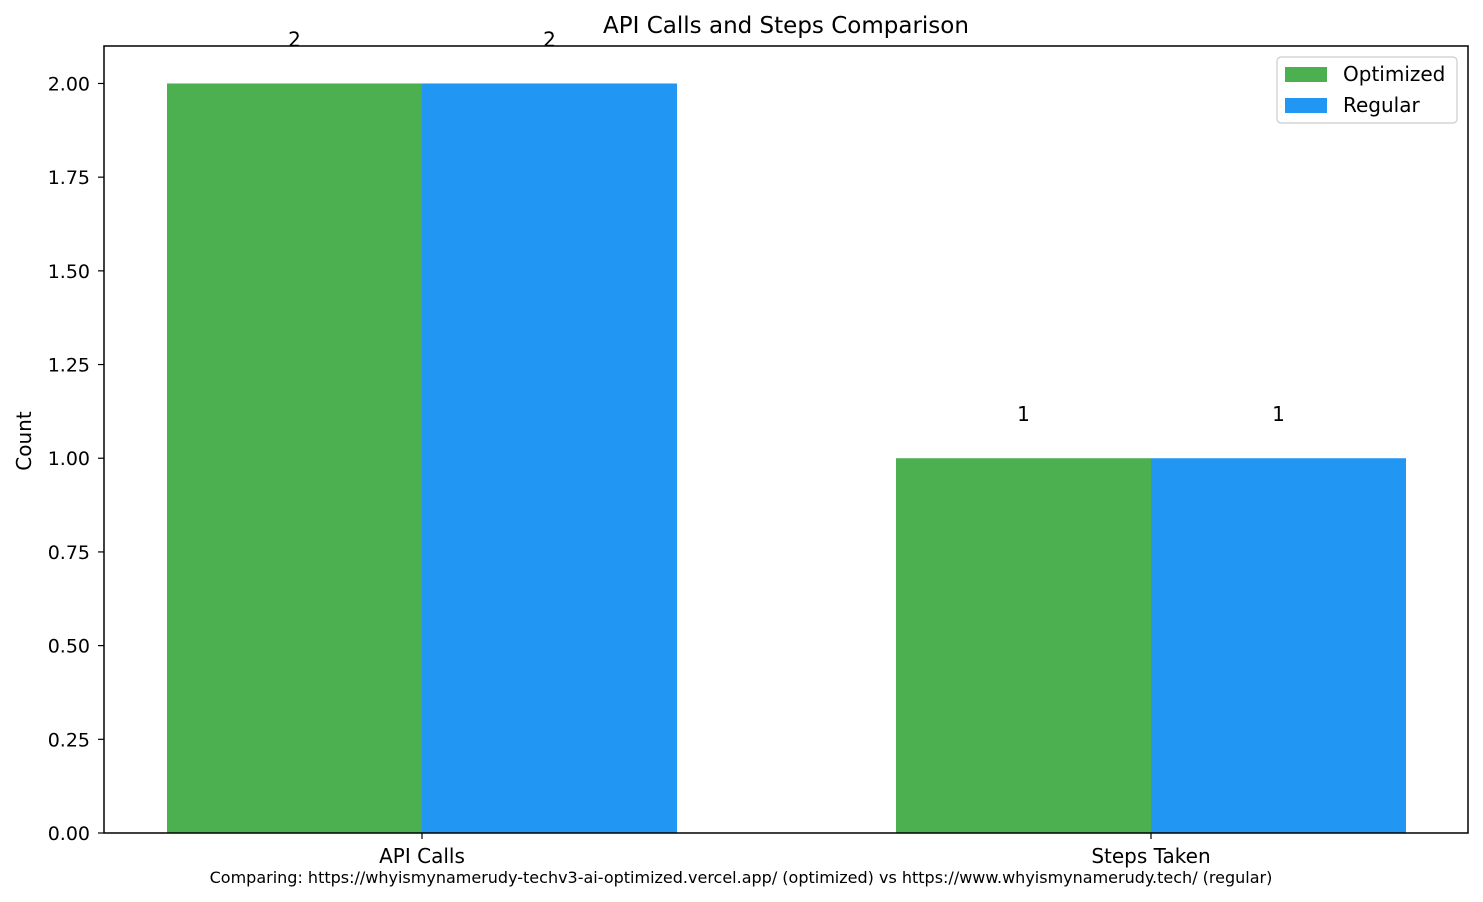 This screenshot has width=1483, height=902. I want to click on y-tick-label: 1.00, so click(69, 459).